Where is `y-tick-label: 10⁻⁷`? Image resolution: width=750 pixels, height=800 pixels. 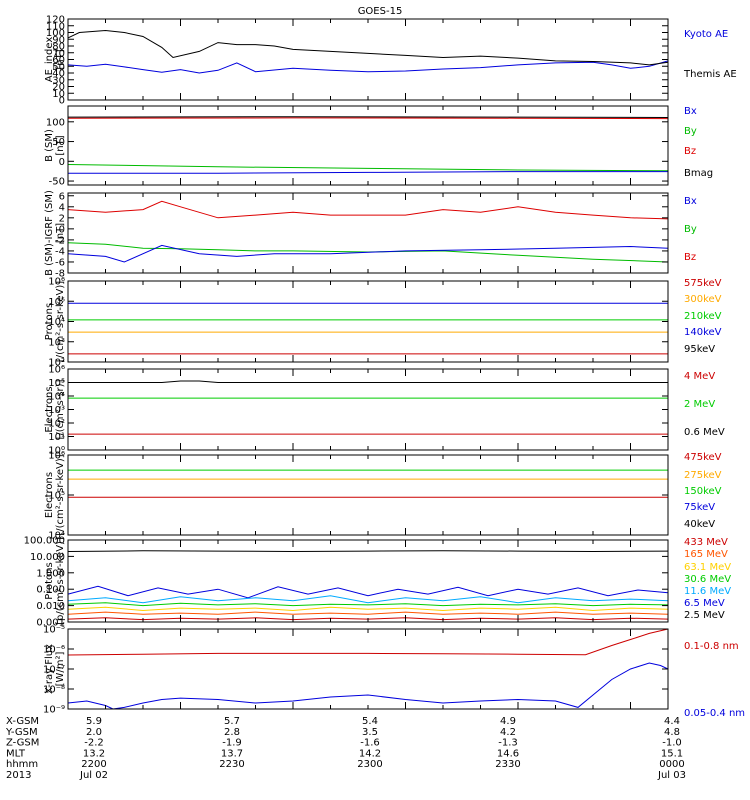
y-tick-label: 10⁻⁷ is located at coordinates (54, 670).